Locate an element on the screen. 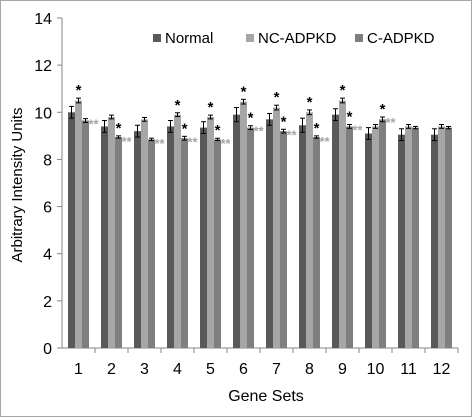 Image resolution: width=472 pixels, height=417 pixels. y-tick-label: 2 is located at coordinates (47, 302).